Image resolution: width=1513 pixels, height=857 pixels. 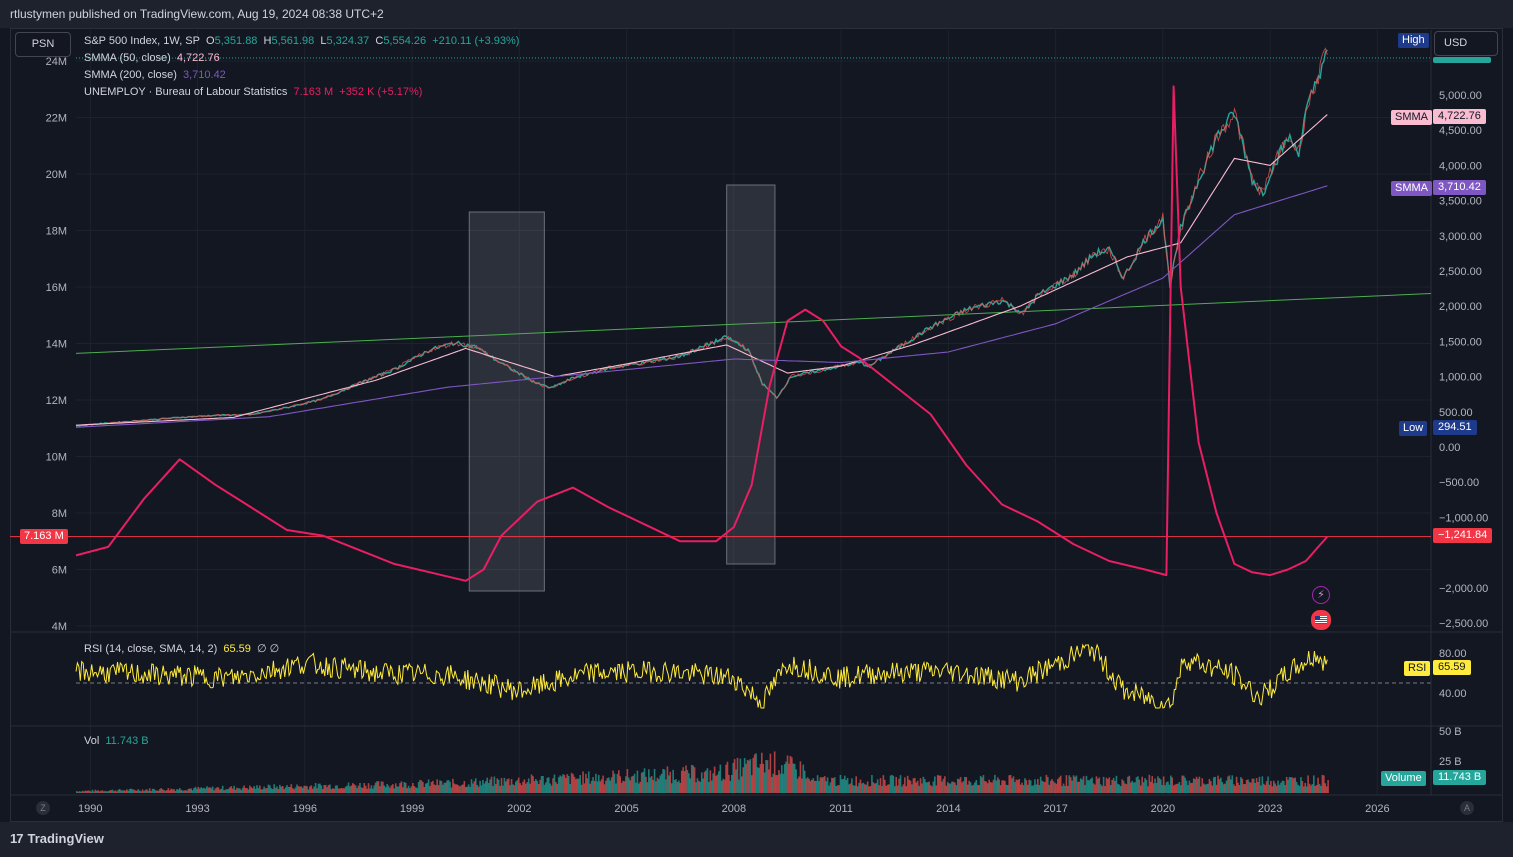 I want to click on legend-smma200: SMMA (200, close) 3,710.42, so click(x=156, y=75).